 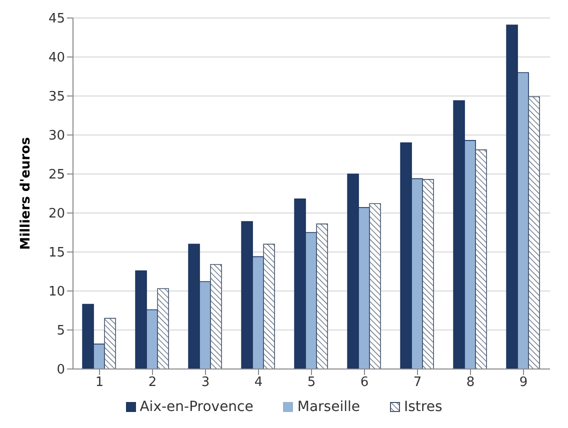 What do you see at coordinates (328, 407) in the screenshot?
I see `legend-label: Marseille` at bounding box center [328, 407].